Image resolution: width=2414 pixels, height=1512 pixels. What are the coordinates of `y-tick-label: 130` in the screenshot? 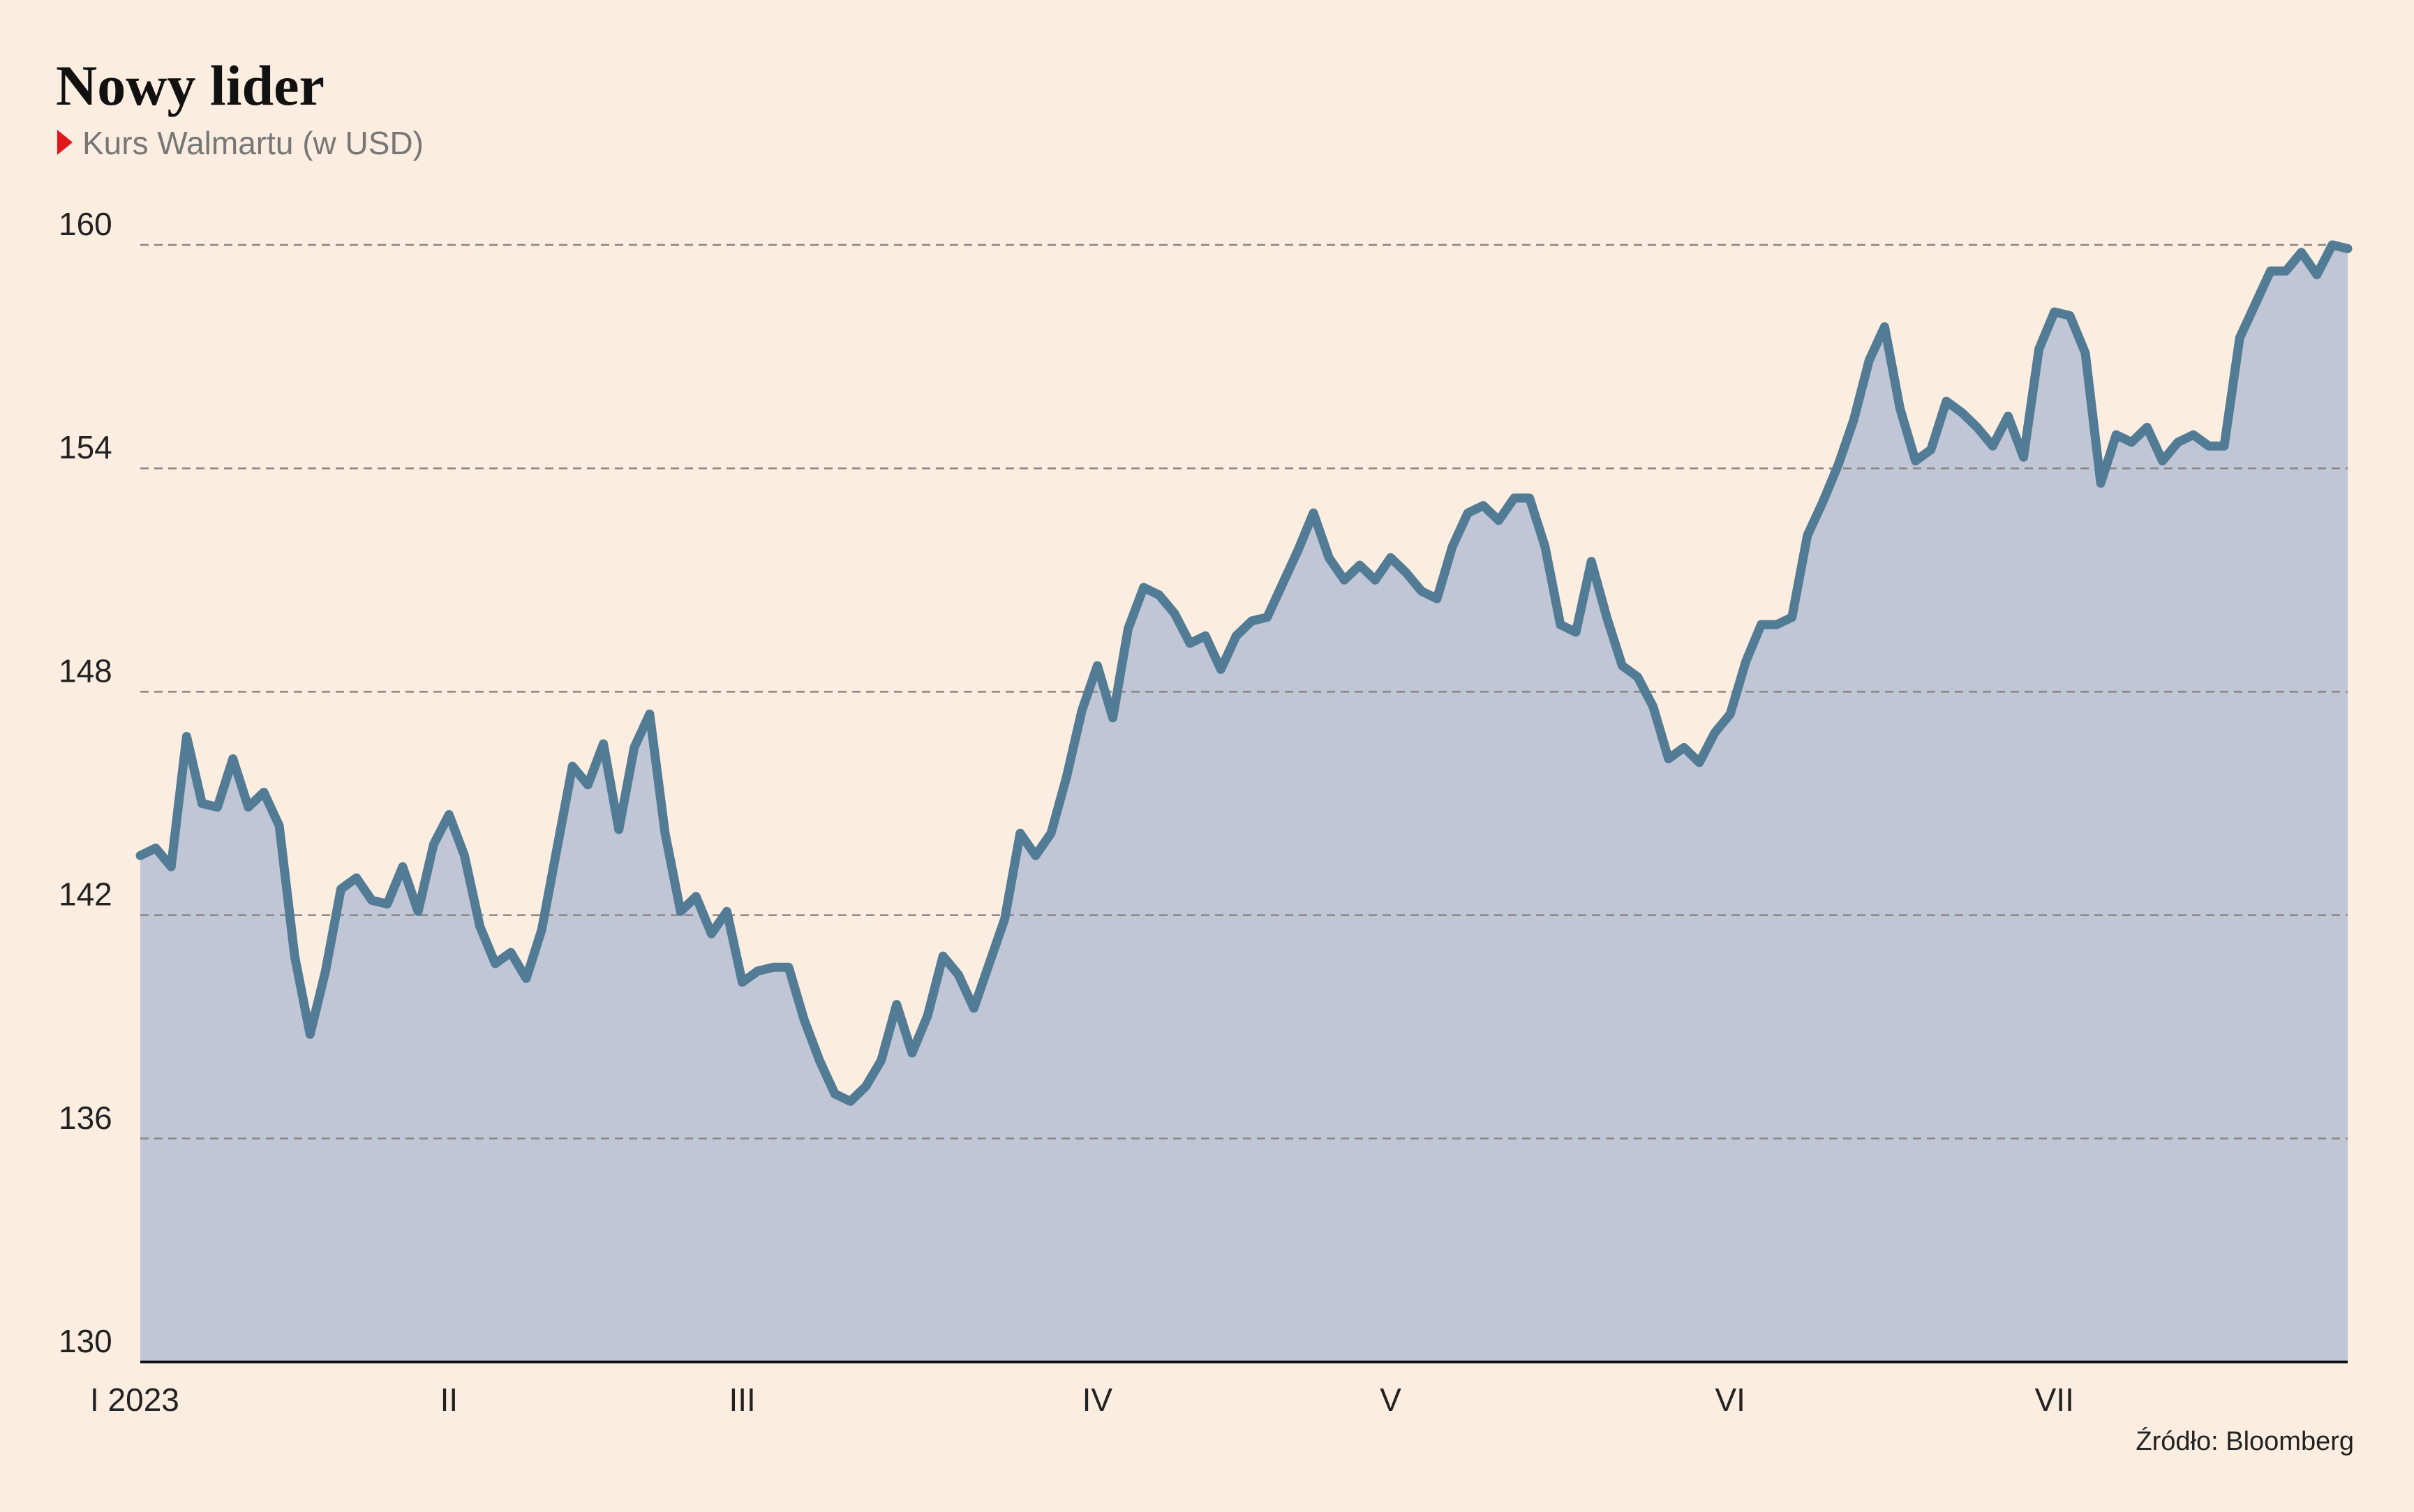 It's located at (86, 1341).